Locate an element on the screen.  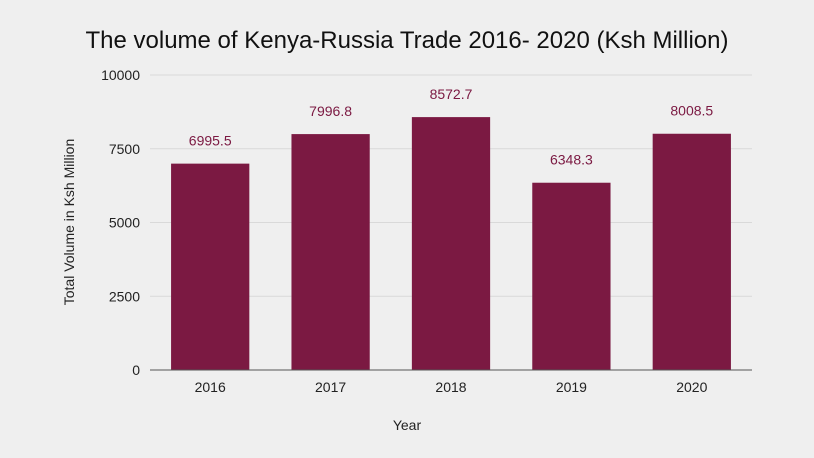
bar-value-label: 6348.3 is located at coordinates (571, 160).